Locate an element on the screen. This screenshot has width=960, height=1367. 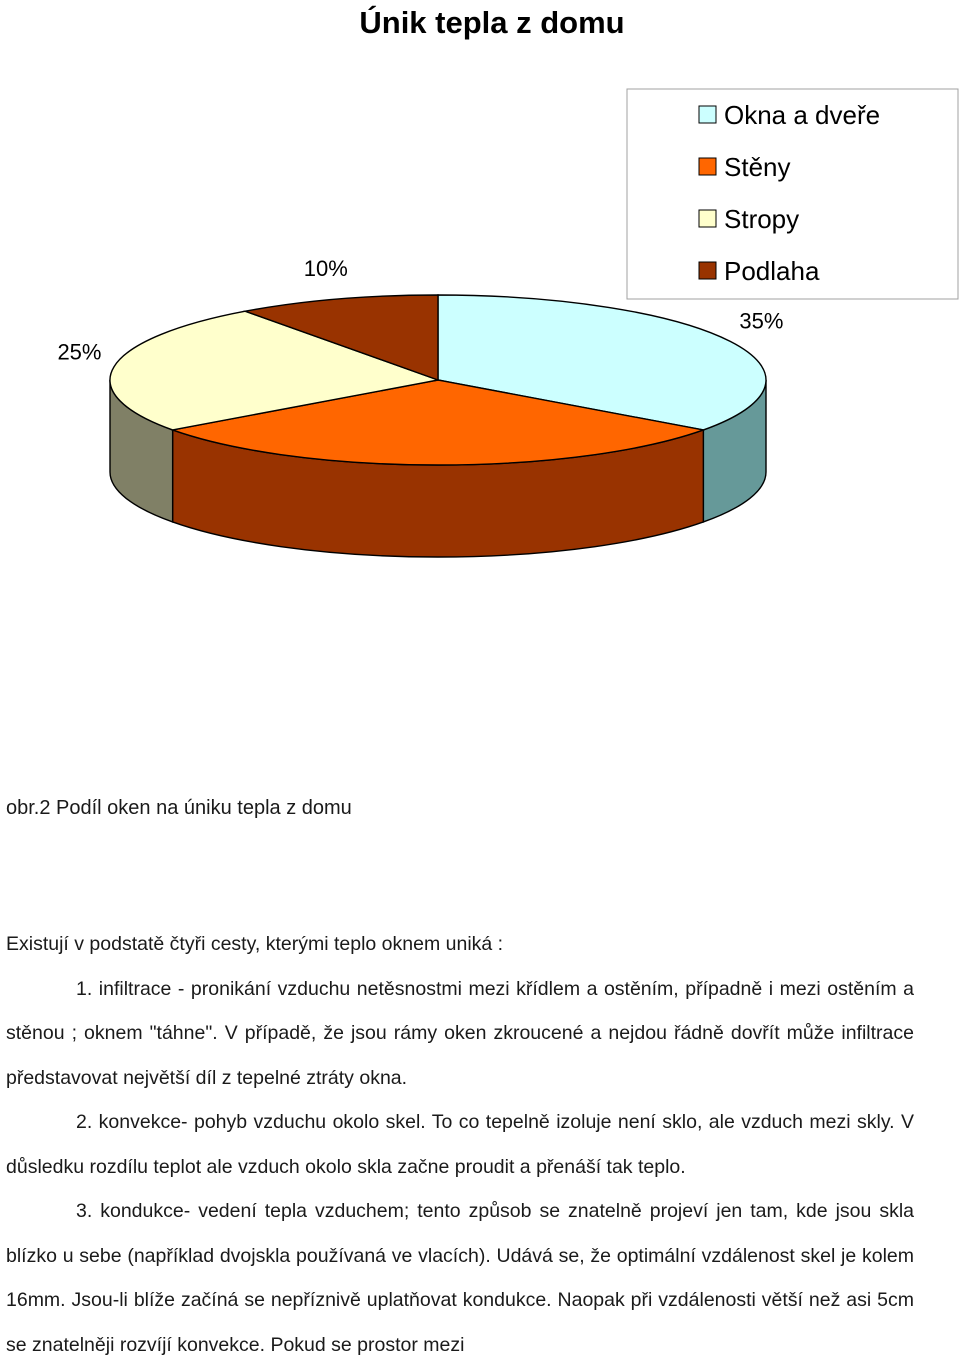
data-label-podlaha: 10% is located at coordinates (326, 268).